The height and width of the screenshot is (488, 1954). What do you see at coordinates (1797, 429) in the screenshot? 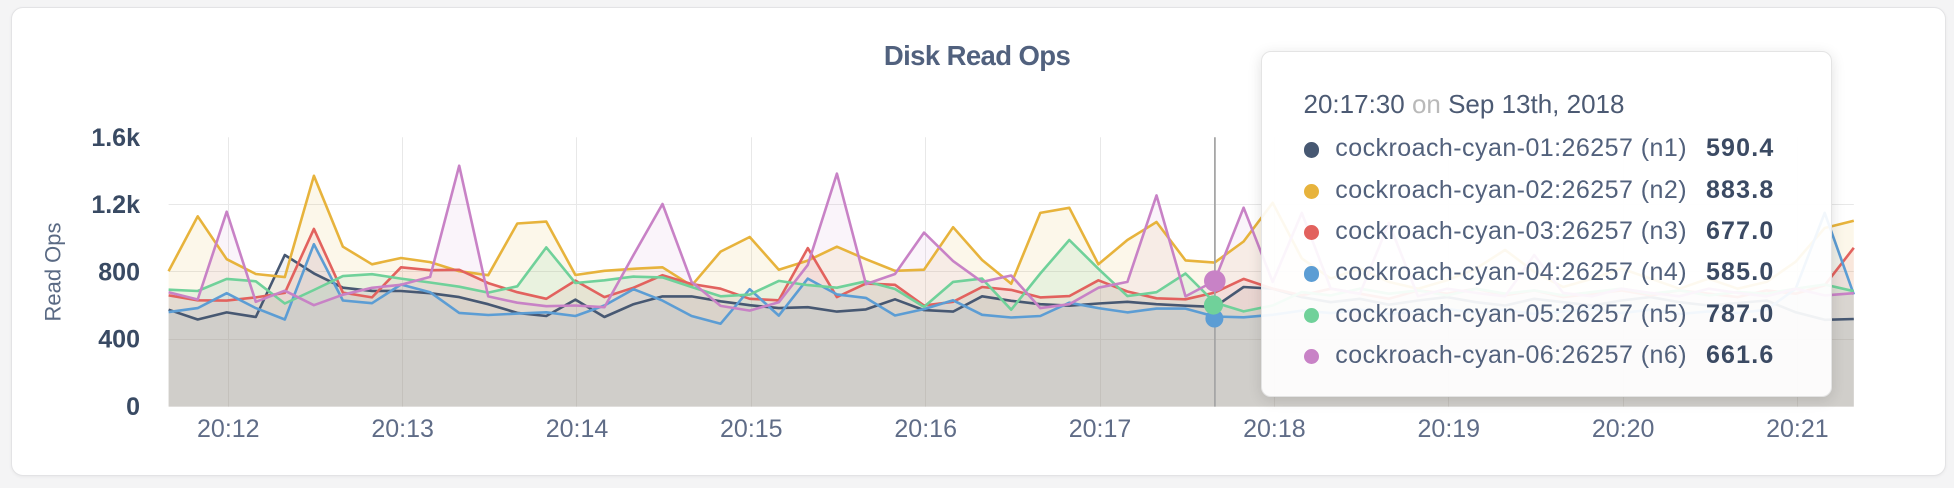
I see `svg-text: 20:21` at bounding box center [1797, 429].